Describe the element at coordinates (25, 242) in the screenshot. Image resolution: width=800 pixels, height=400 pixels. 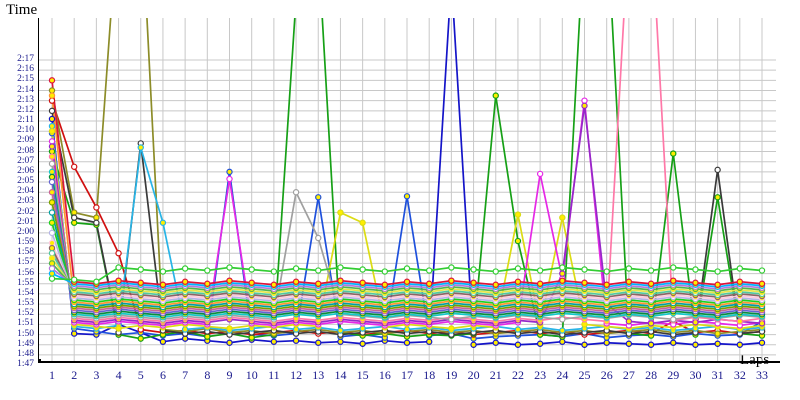
I see `y-tick-label: 1:59` at that location.